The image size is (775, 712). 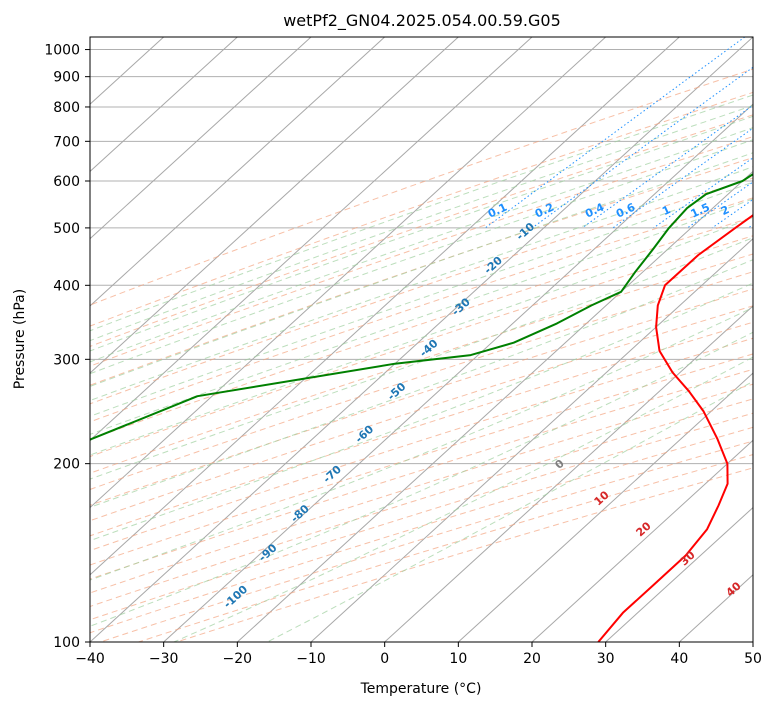 I want to click on y-tick-label: 400, so click(x=66, y=286).